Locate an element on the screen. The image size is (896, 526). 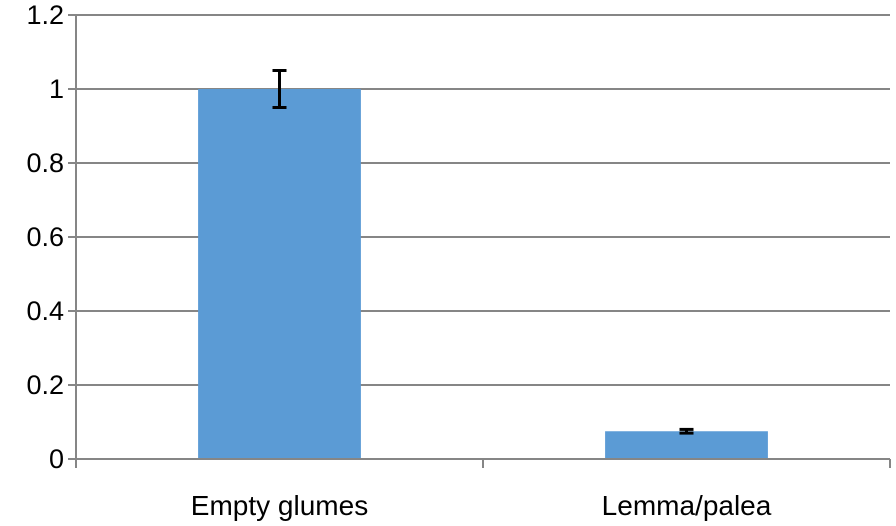
x-category-label-1: Lemma/palea is located at coordinates (687, 505).